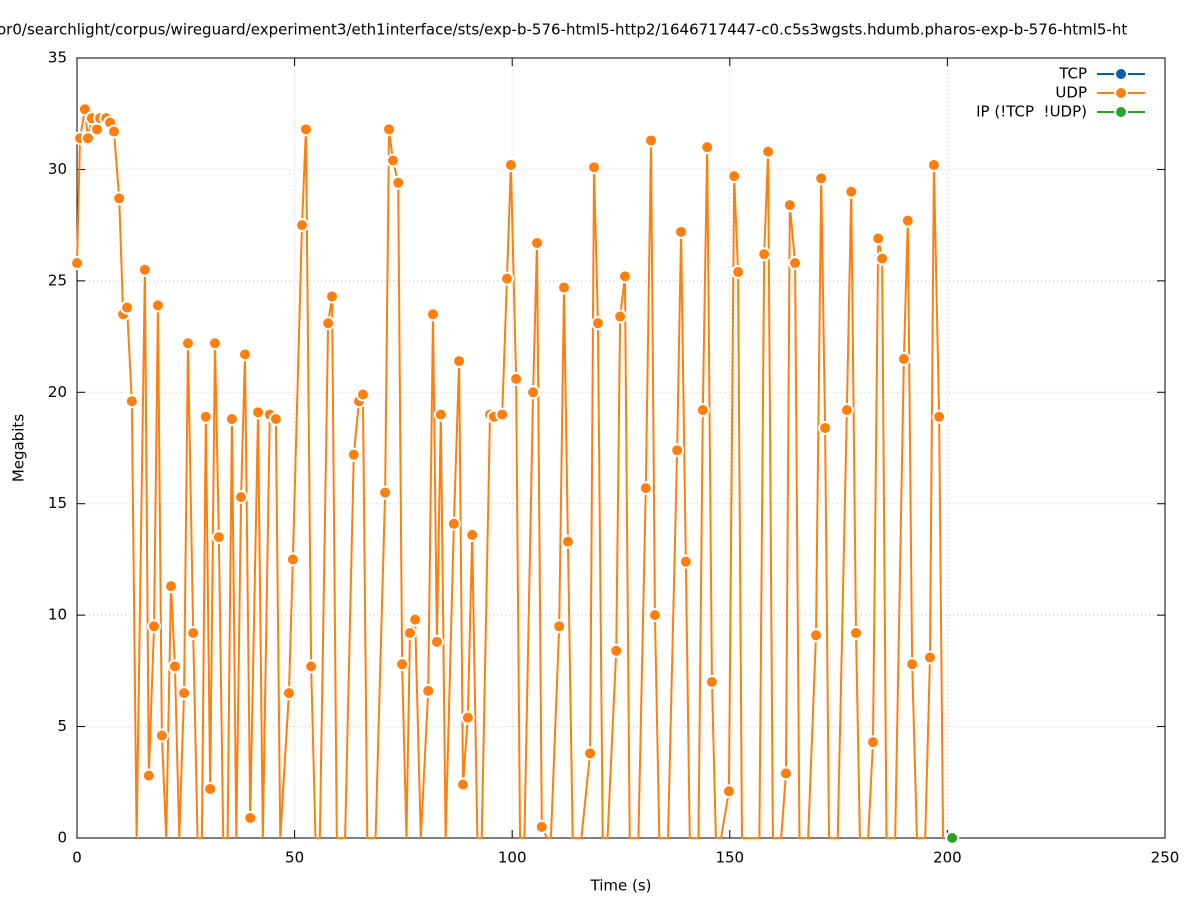 This screenshot has height=900, width=1197. I want to click on y-tick-label: 10, so click(57, 615).